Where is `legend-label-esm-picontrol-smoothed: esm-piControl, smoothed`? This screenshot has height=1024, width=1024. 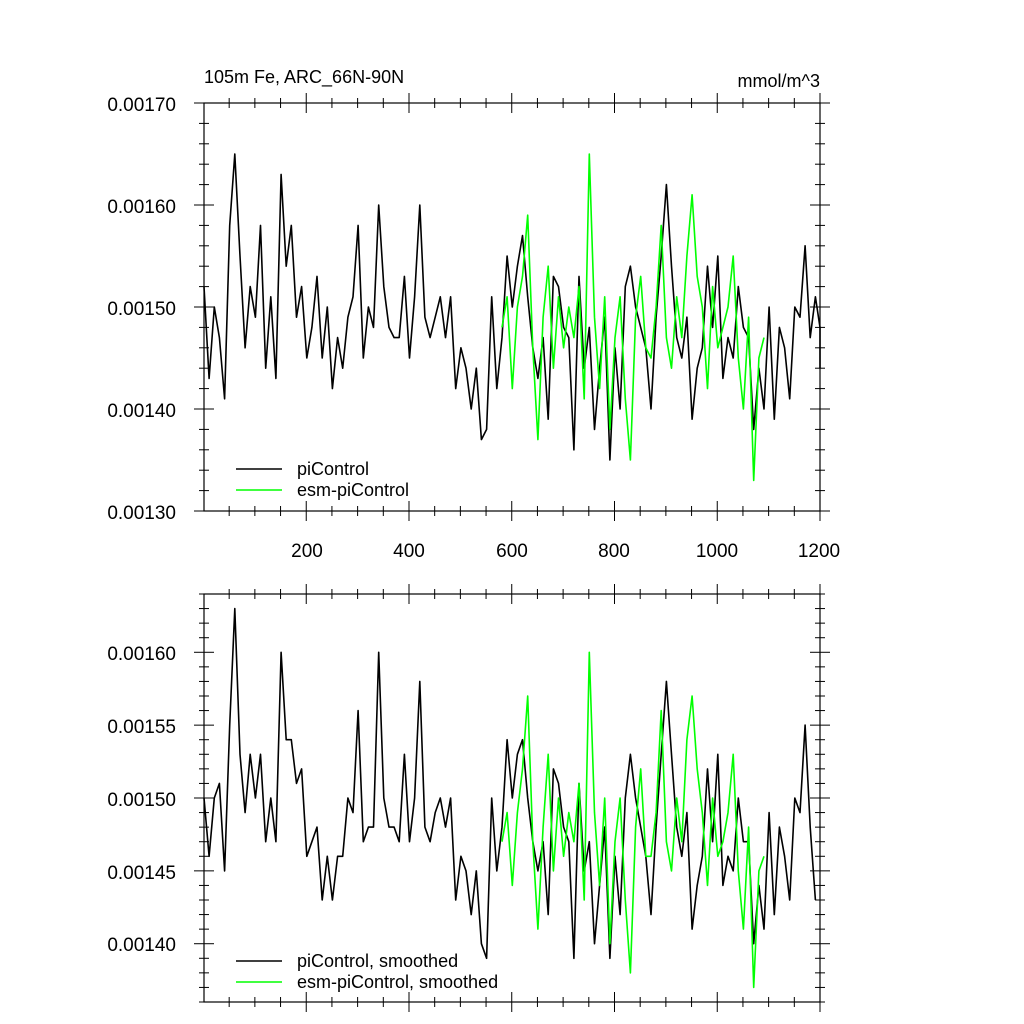 legend-label-esm-picontrol-smoothed: esm-piControl, smoothed is located at coordinates (397, 982).